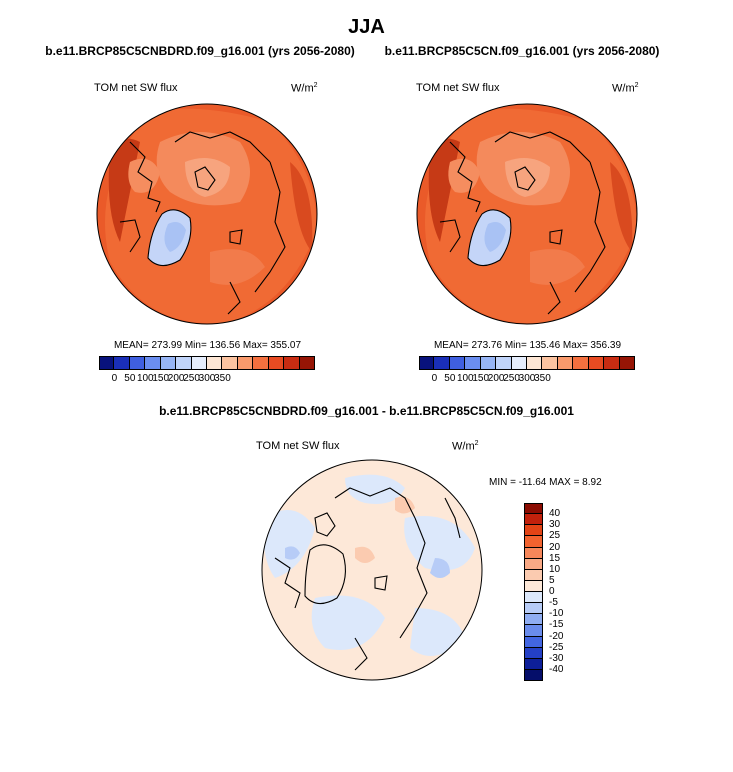  I want to click on panel-1-field, so click(207, 214).